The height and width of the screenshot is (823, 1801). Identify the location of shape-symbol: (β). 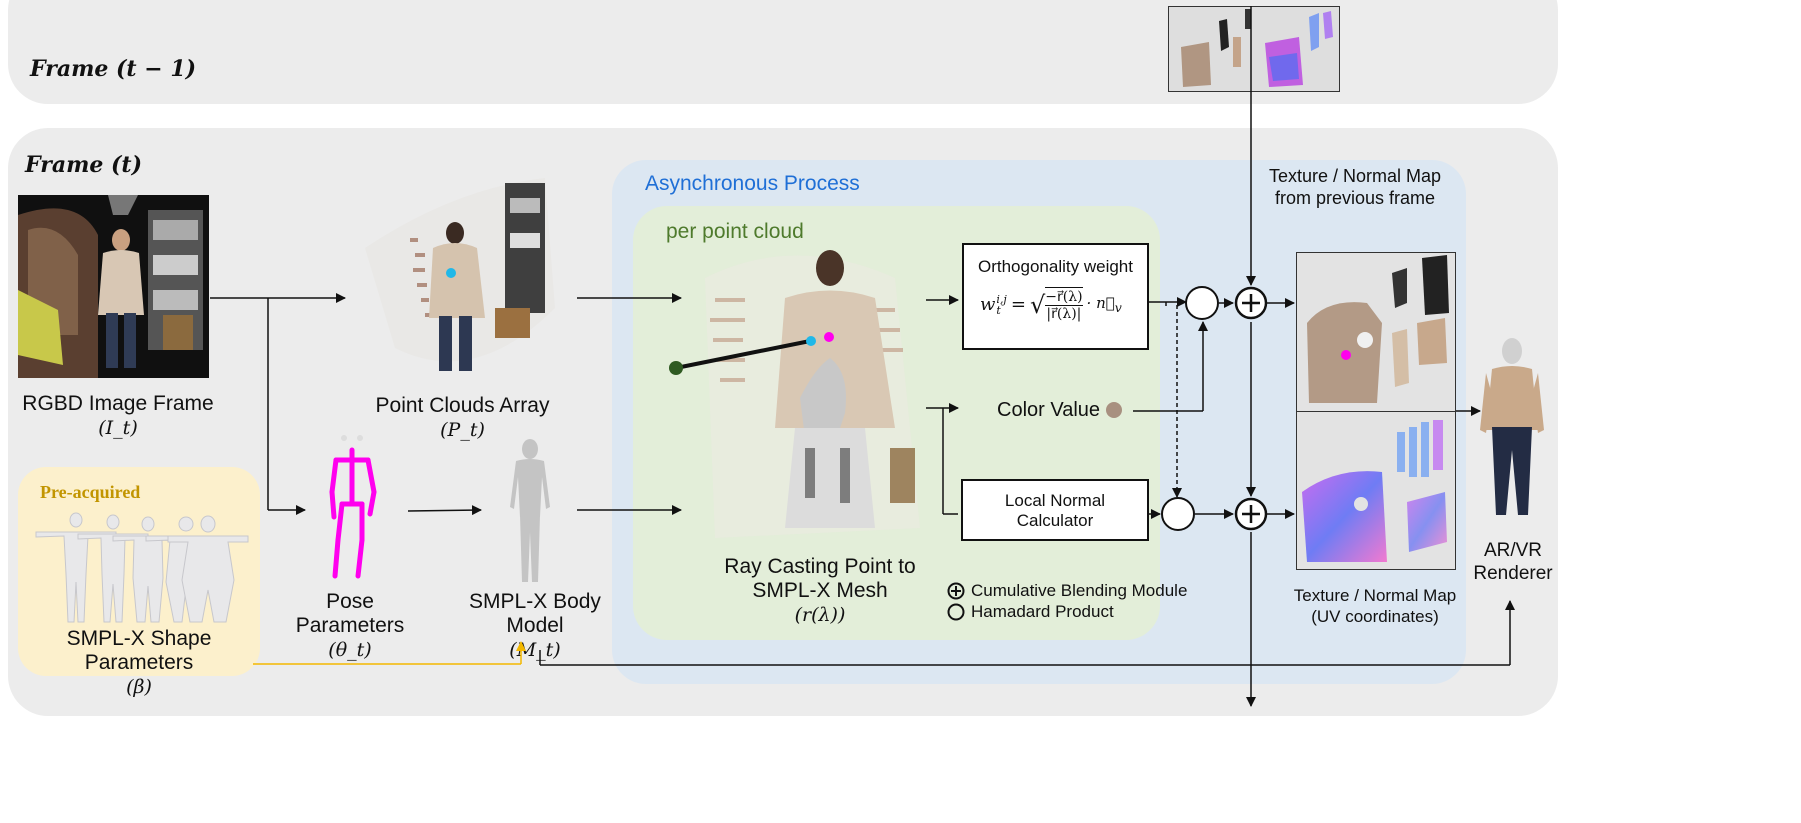
(139, 687).